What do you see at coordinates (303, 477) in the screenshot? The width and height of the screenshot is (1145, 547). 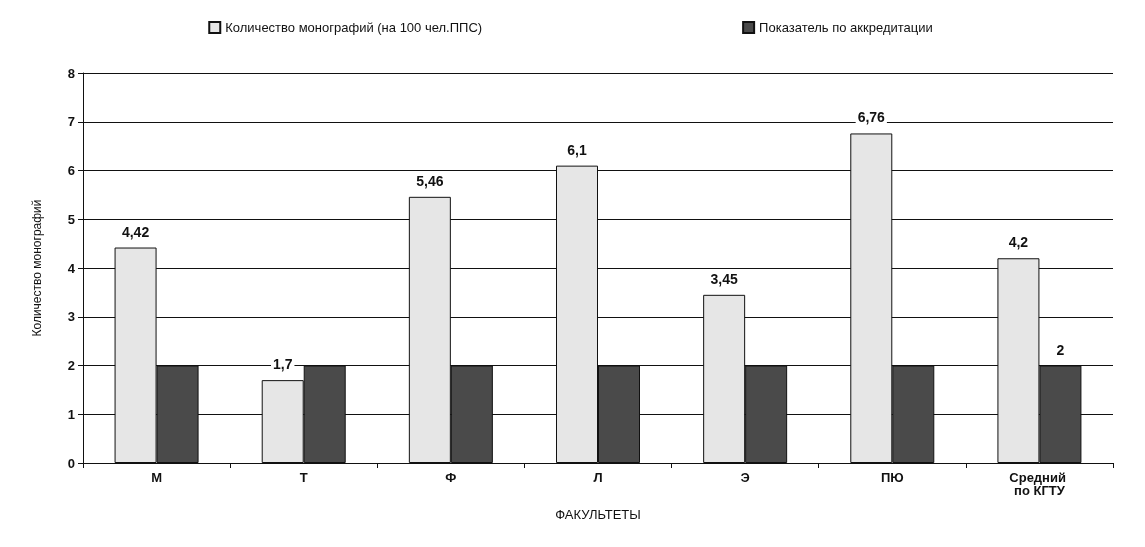 I see `x-tick-label: Т` at bounding box center [303, 477].